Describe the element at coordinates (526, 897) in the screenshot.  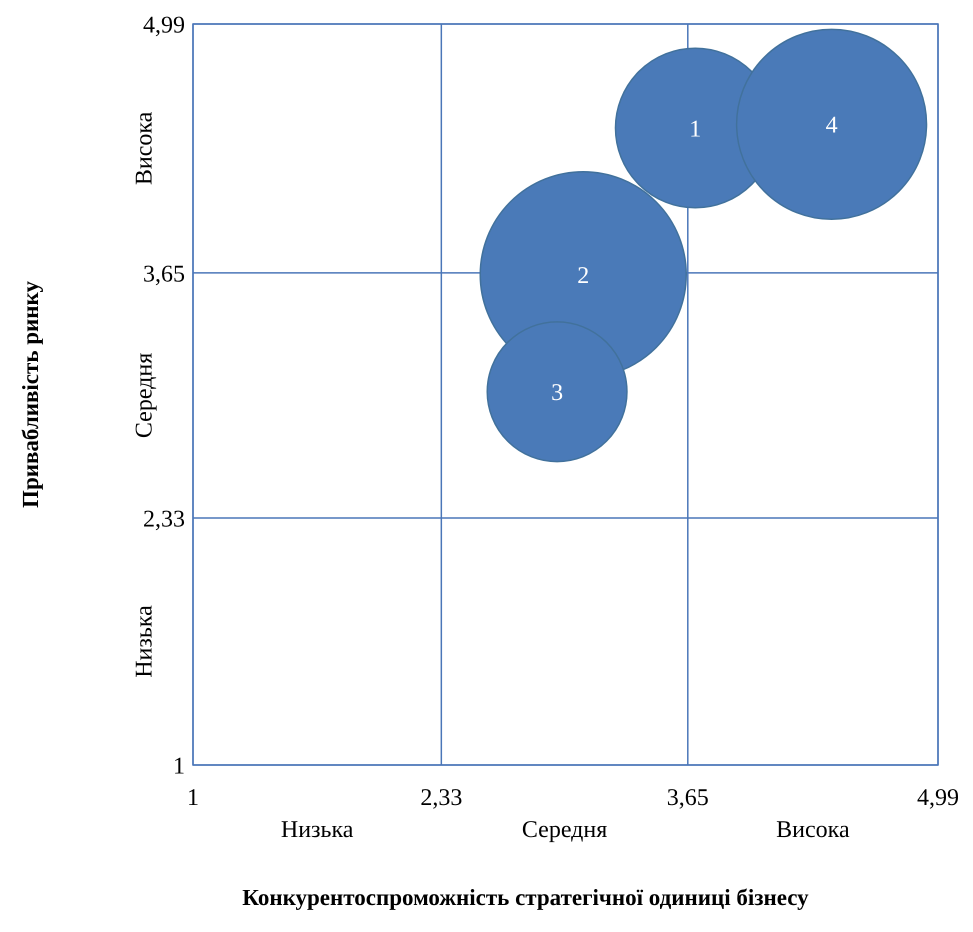
I see `x-axis-title: Конкурентоспроможність стратегічної одиниці бізнесу` at that location.